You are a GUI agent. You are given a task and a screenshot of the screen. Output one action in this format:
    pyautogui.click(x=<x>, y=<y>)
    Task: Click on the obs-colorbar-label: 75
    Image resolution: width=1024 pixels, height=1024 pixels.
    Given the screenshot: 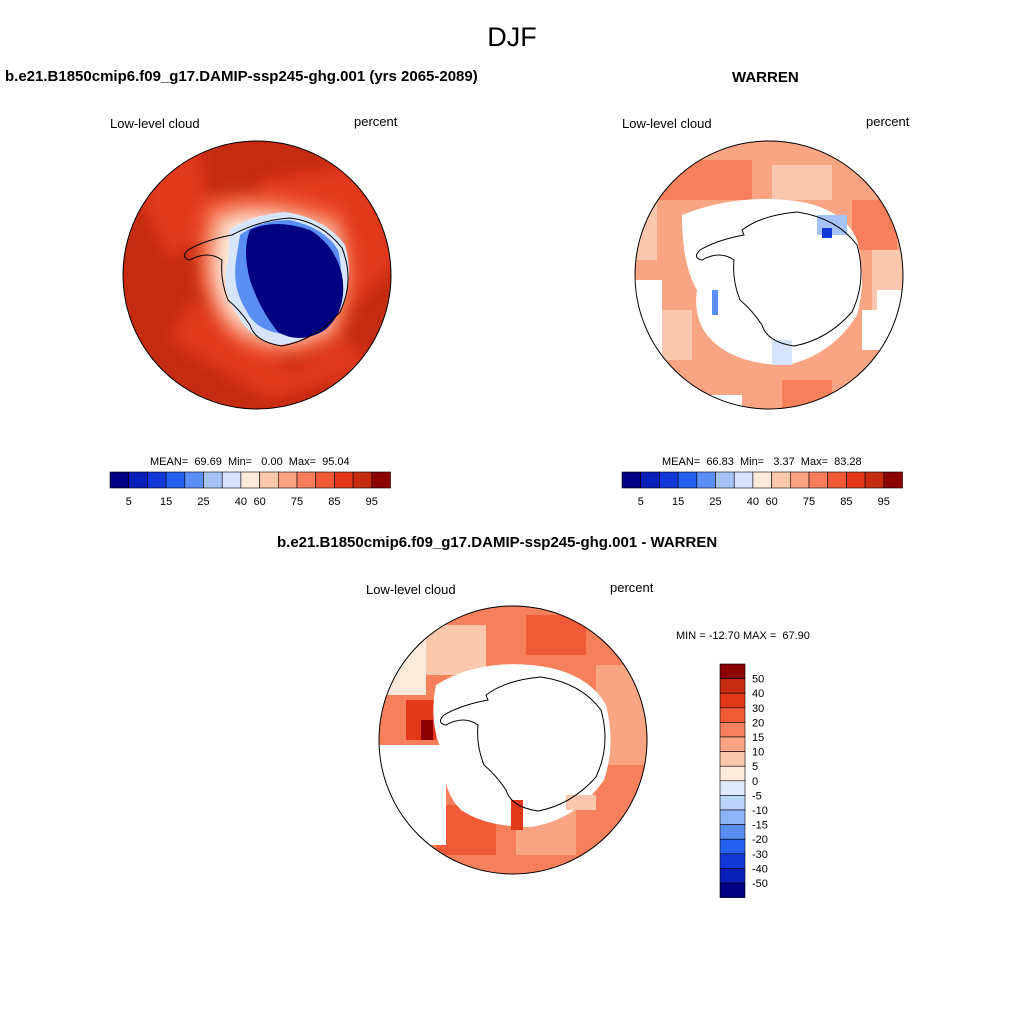 What is the action you would take?
    pyautogui.click(x=809, y=502)
    